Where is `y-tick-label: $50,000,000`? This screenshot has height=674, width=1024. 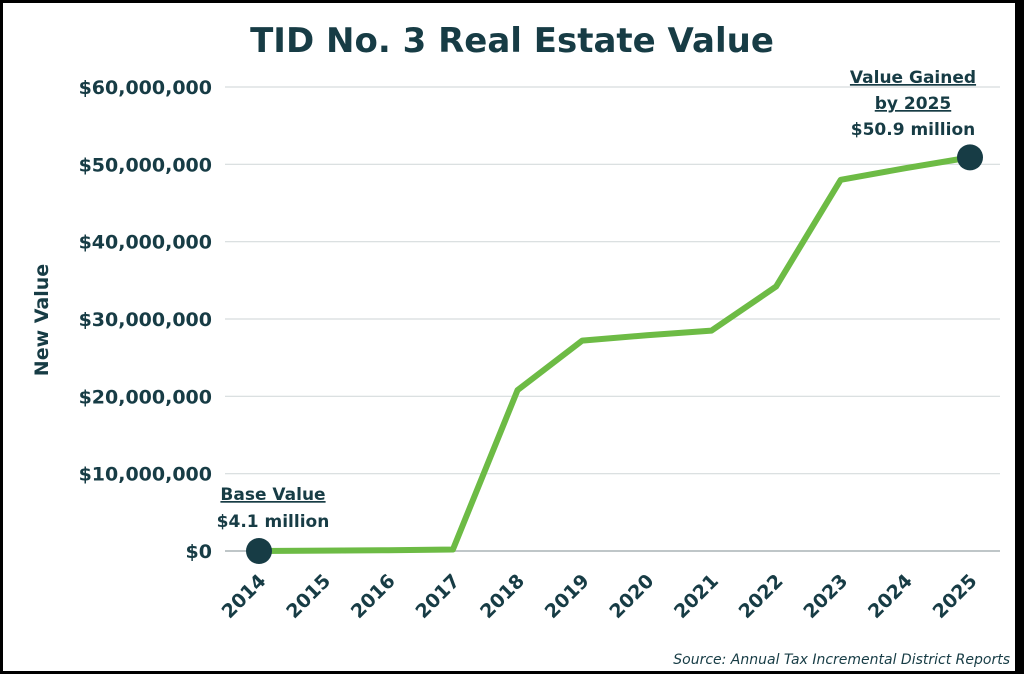
y-tick-label: $50,000,000 is located at coordinates (145, 165).